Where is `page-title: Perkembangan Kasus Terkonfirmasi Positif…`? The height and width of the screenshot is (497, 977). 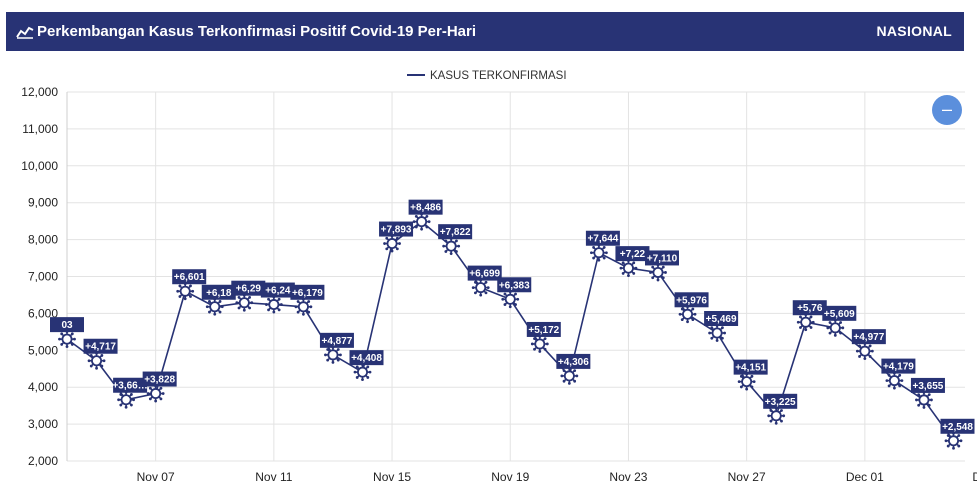
page-title: Perkembangan Kasus Terkonfirmasi Positif… is located at coordinates (257, 31).